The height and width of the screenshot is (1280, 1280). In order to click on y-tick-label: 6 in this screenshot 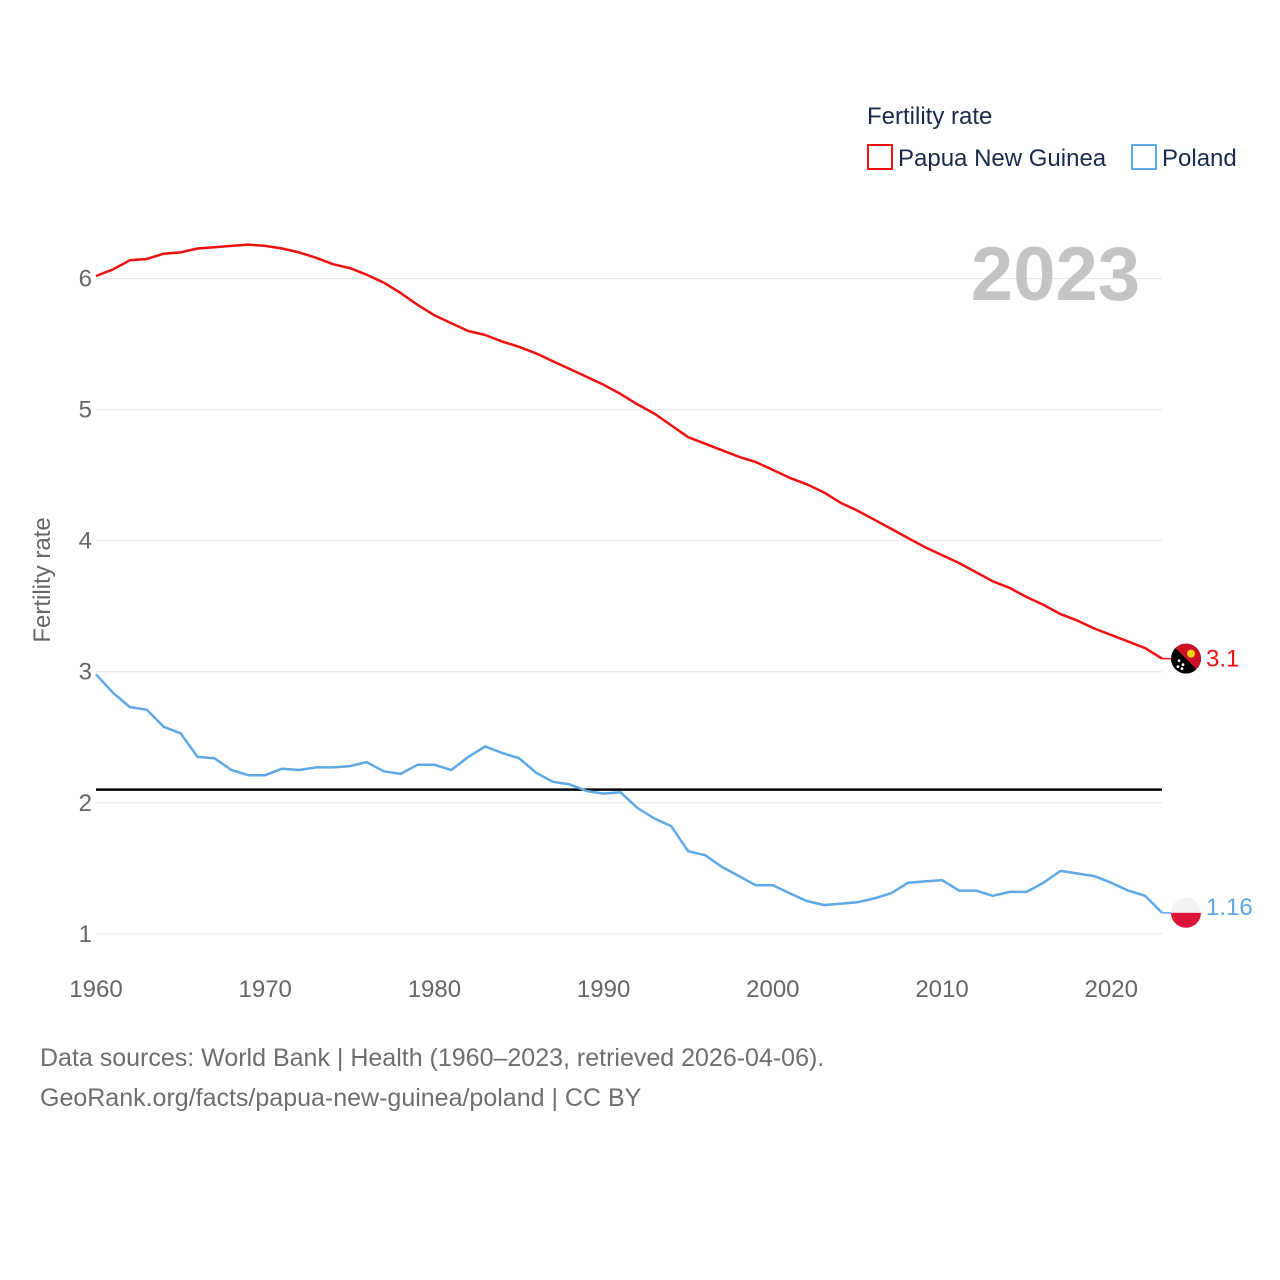, I will do `click(85, 279)`.